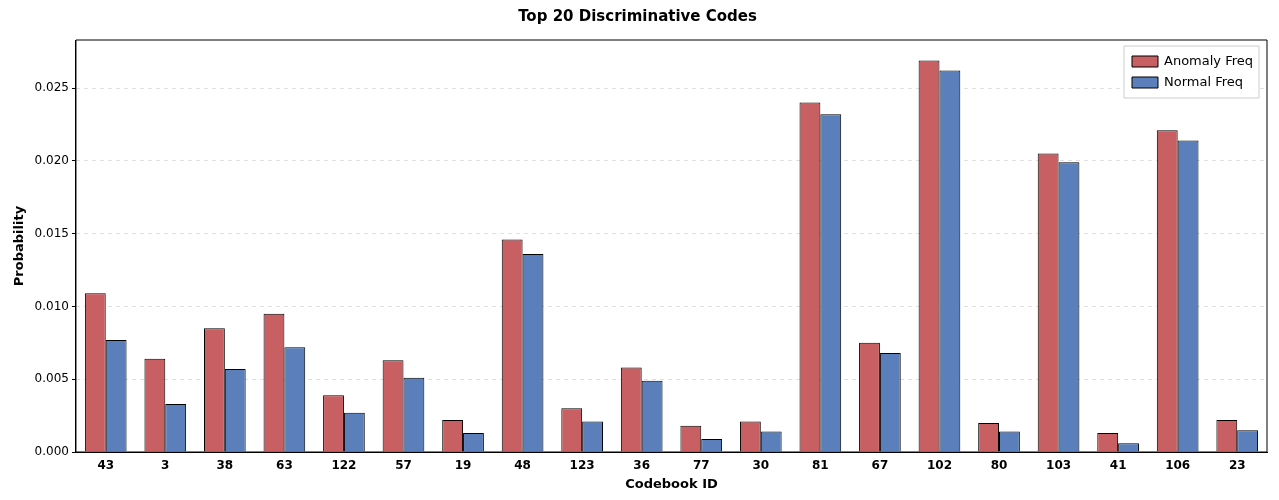 Image resolution: width=1279 pixels, height=500 pixels. I want to click on x-axis-title: Codebook ID, so click(671, 483).